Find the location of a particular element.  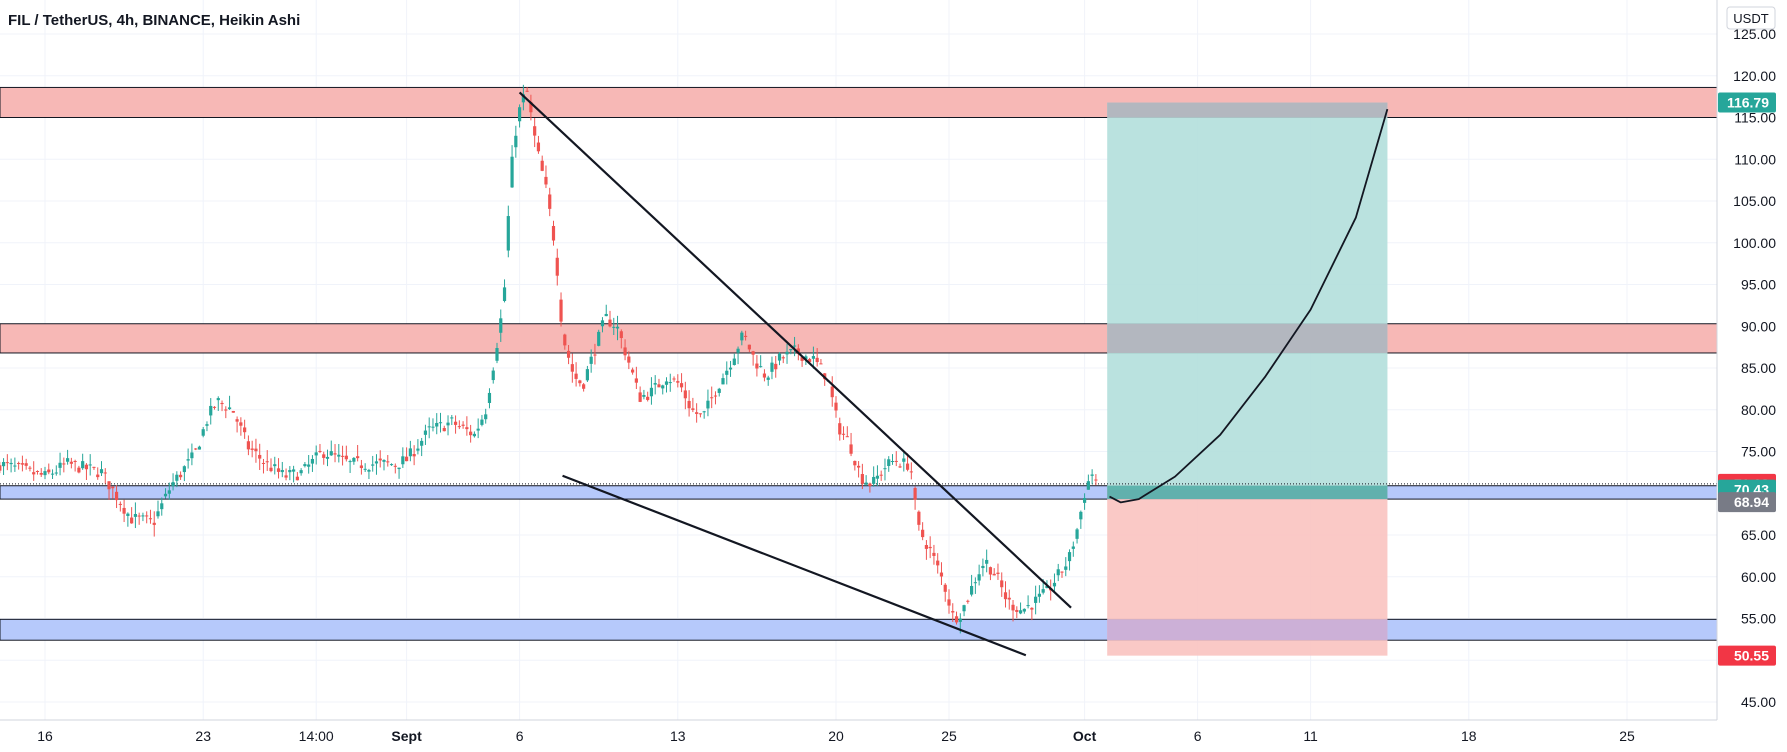

time-tick-label: Sept is located at coordinates (406, 736).